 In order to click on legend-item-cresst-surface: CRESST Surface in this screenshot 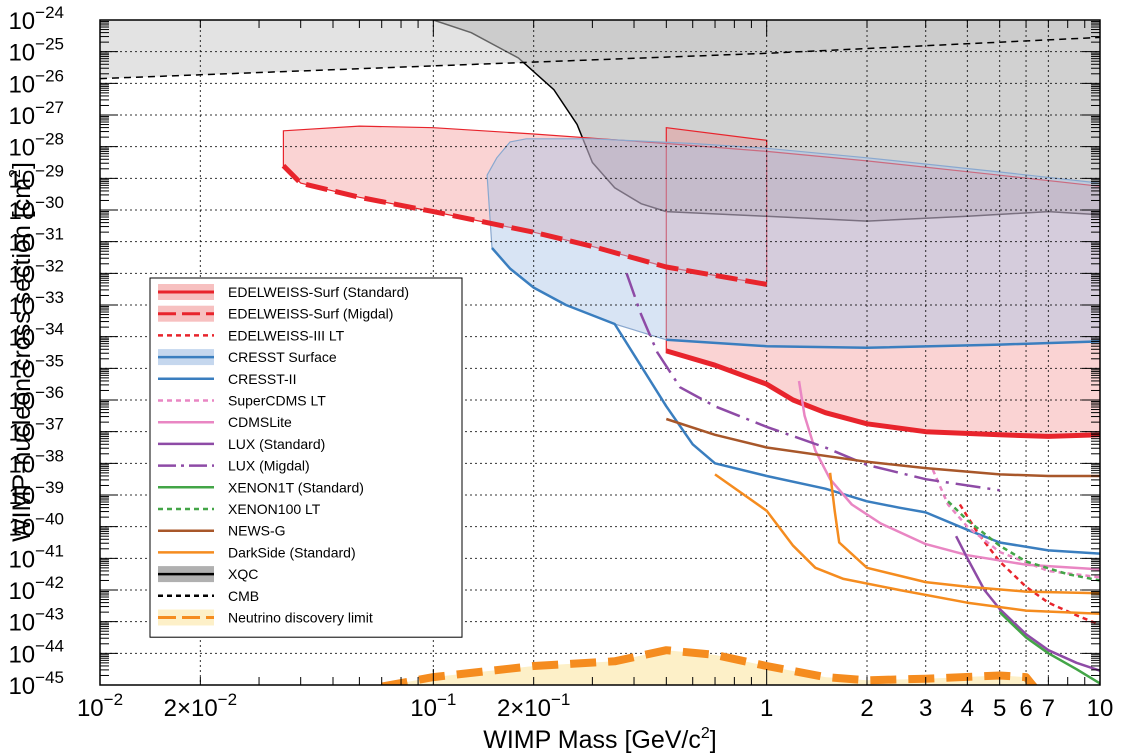, I will do `click(247, 357)`.